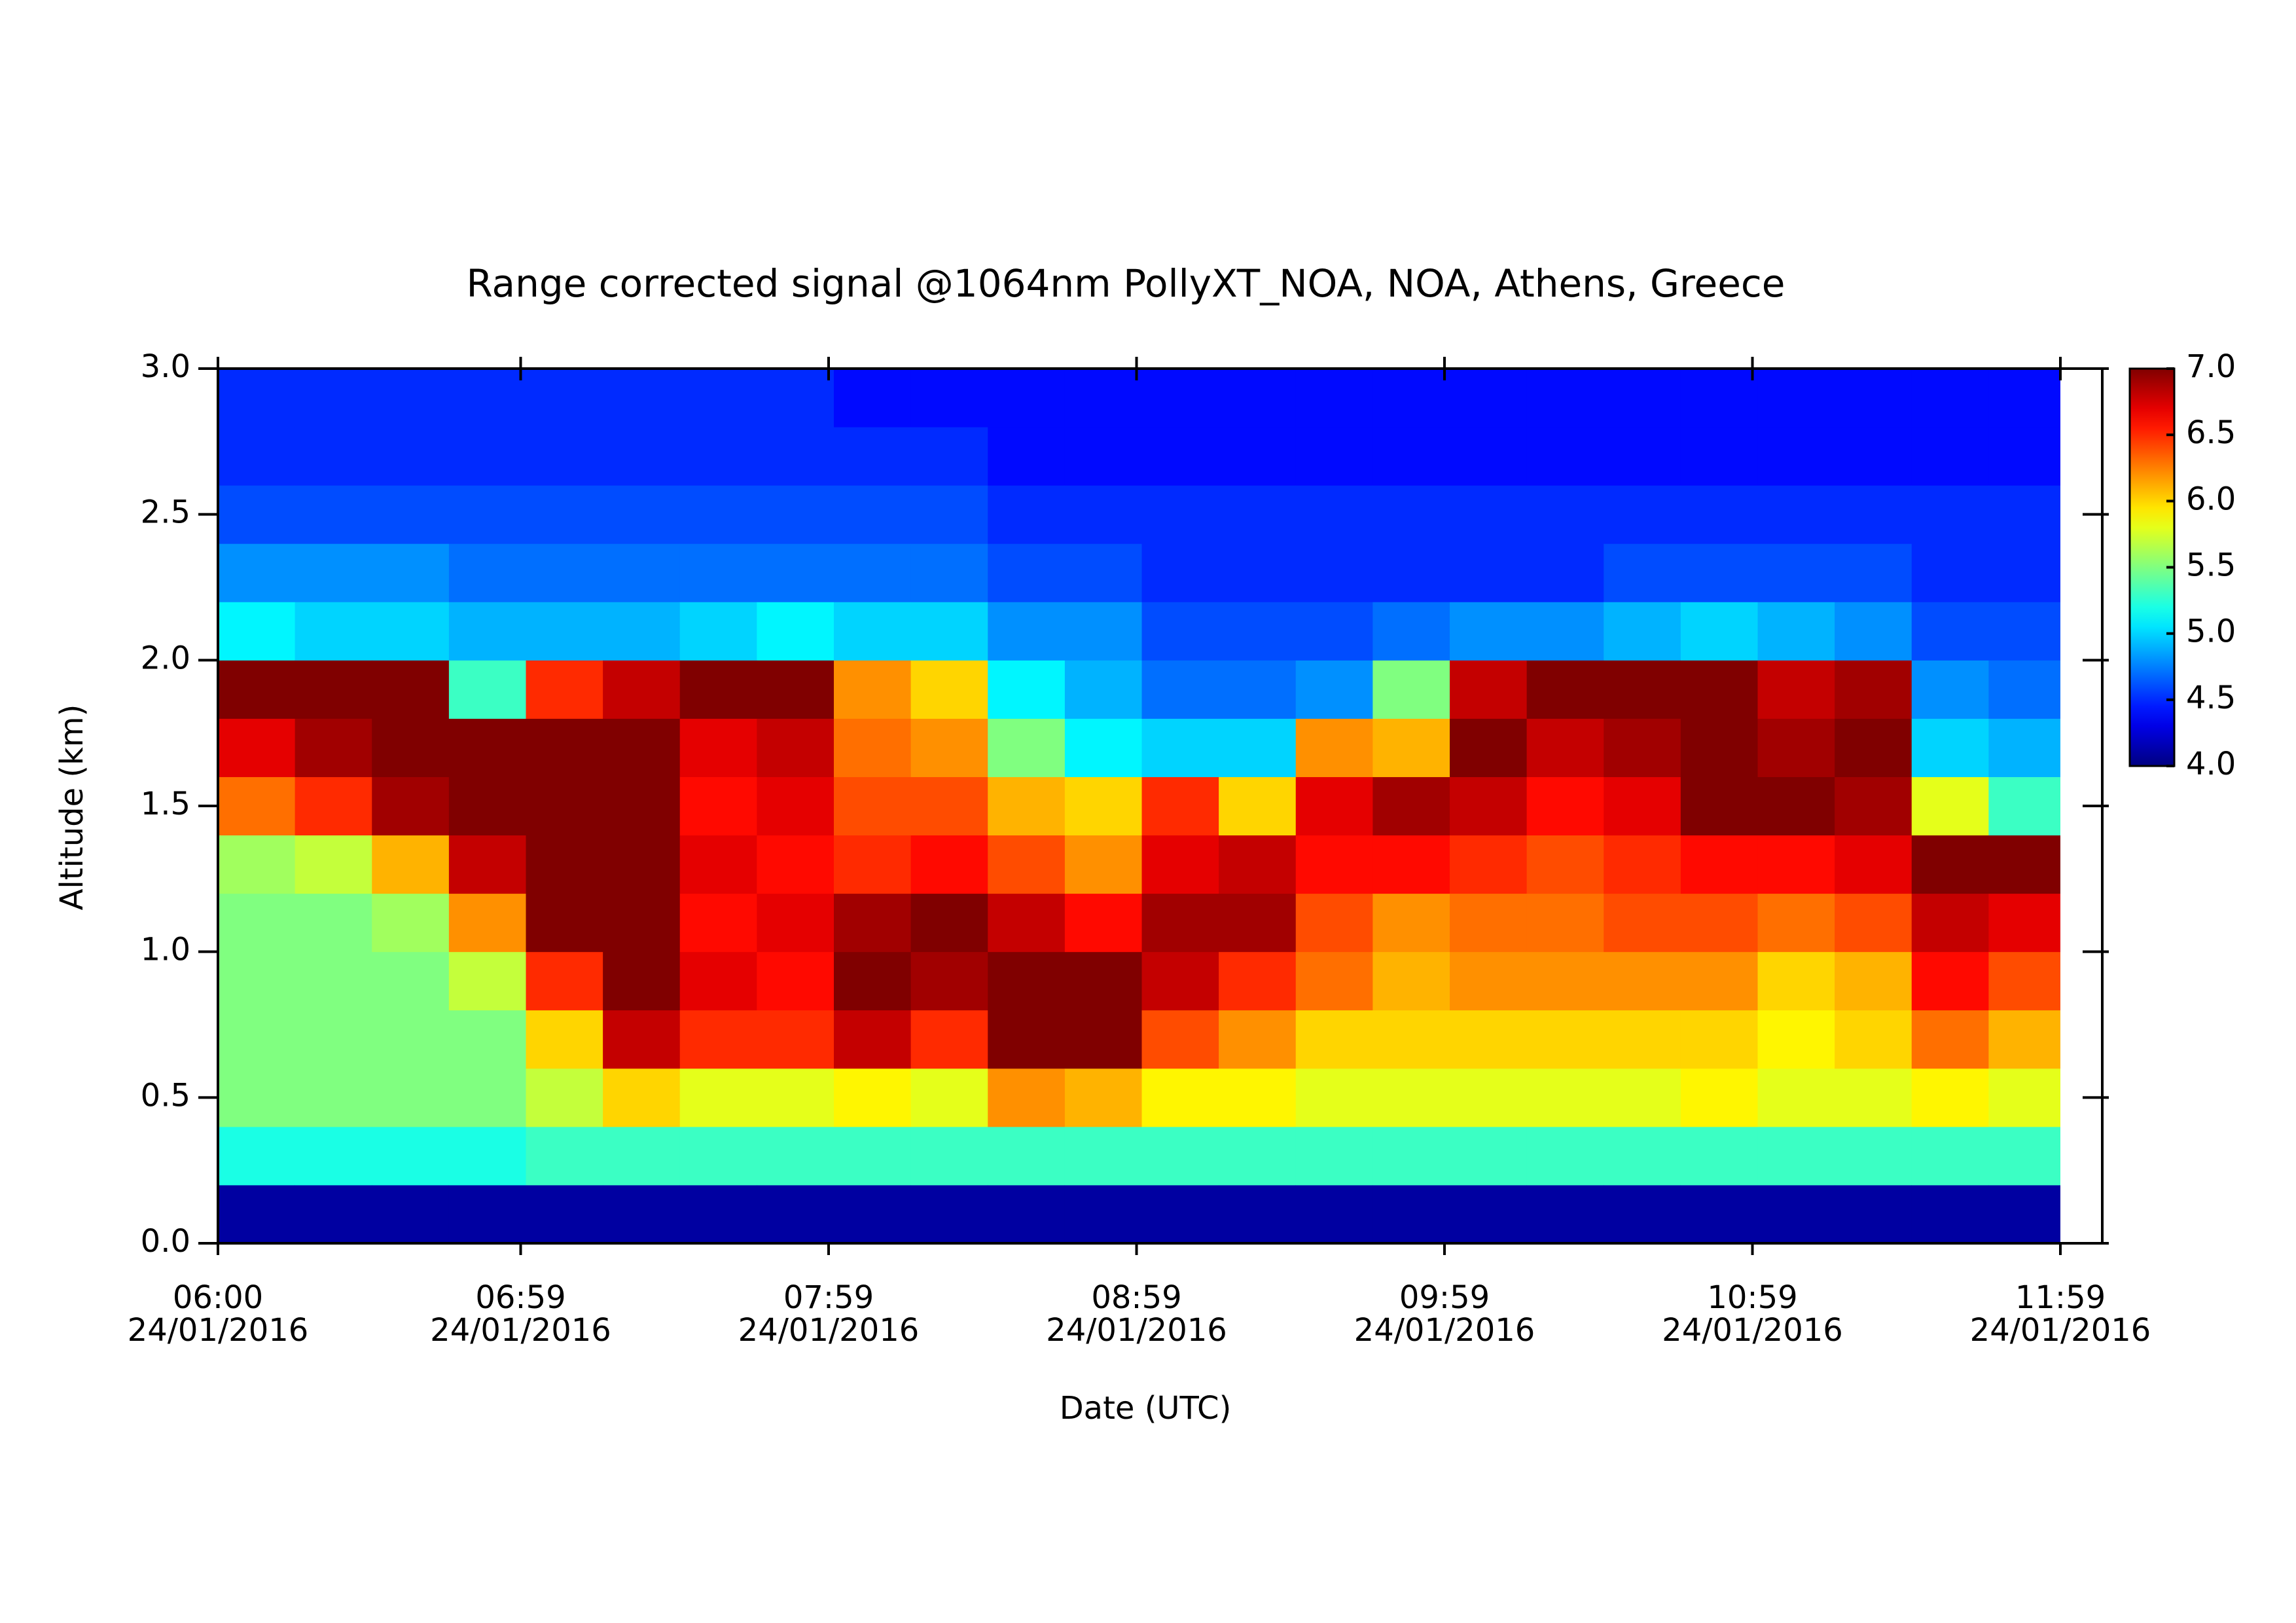 This screenshot has height=1623, width=2296. Describe the element at coordinates (165, 1095) in the screenshot. I see `y-tick-label: 0.5` at that location.